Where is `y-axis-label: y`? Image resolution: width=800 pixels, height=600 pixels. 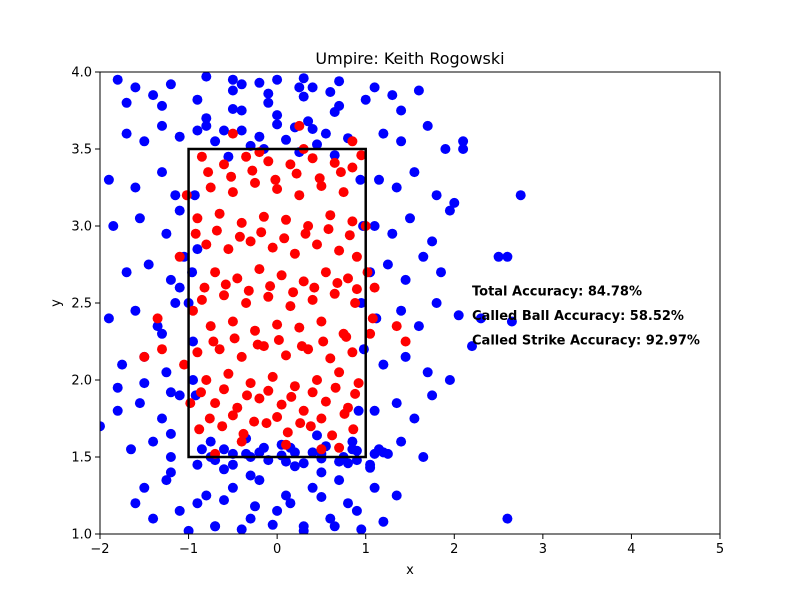
y-axis-label: y is located at coordinates (56, 303).